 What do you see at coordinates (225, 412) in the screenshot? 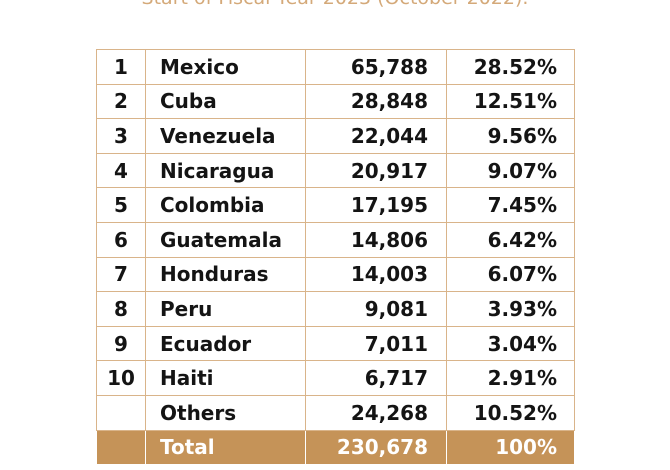
I see `country-cell: Others` at bounding box center [225, 412].